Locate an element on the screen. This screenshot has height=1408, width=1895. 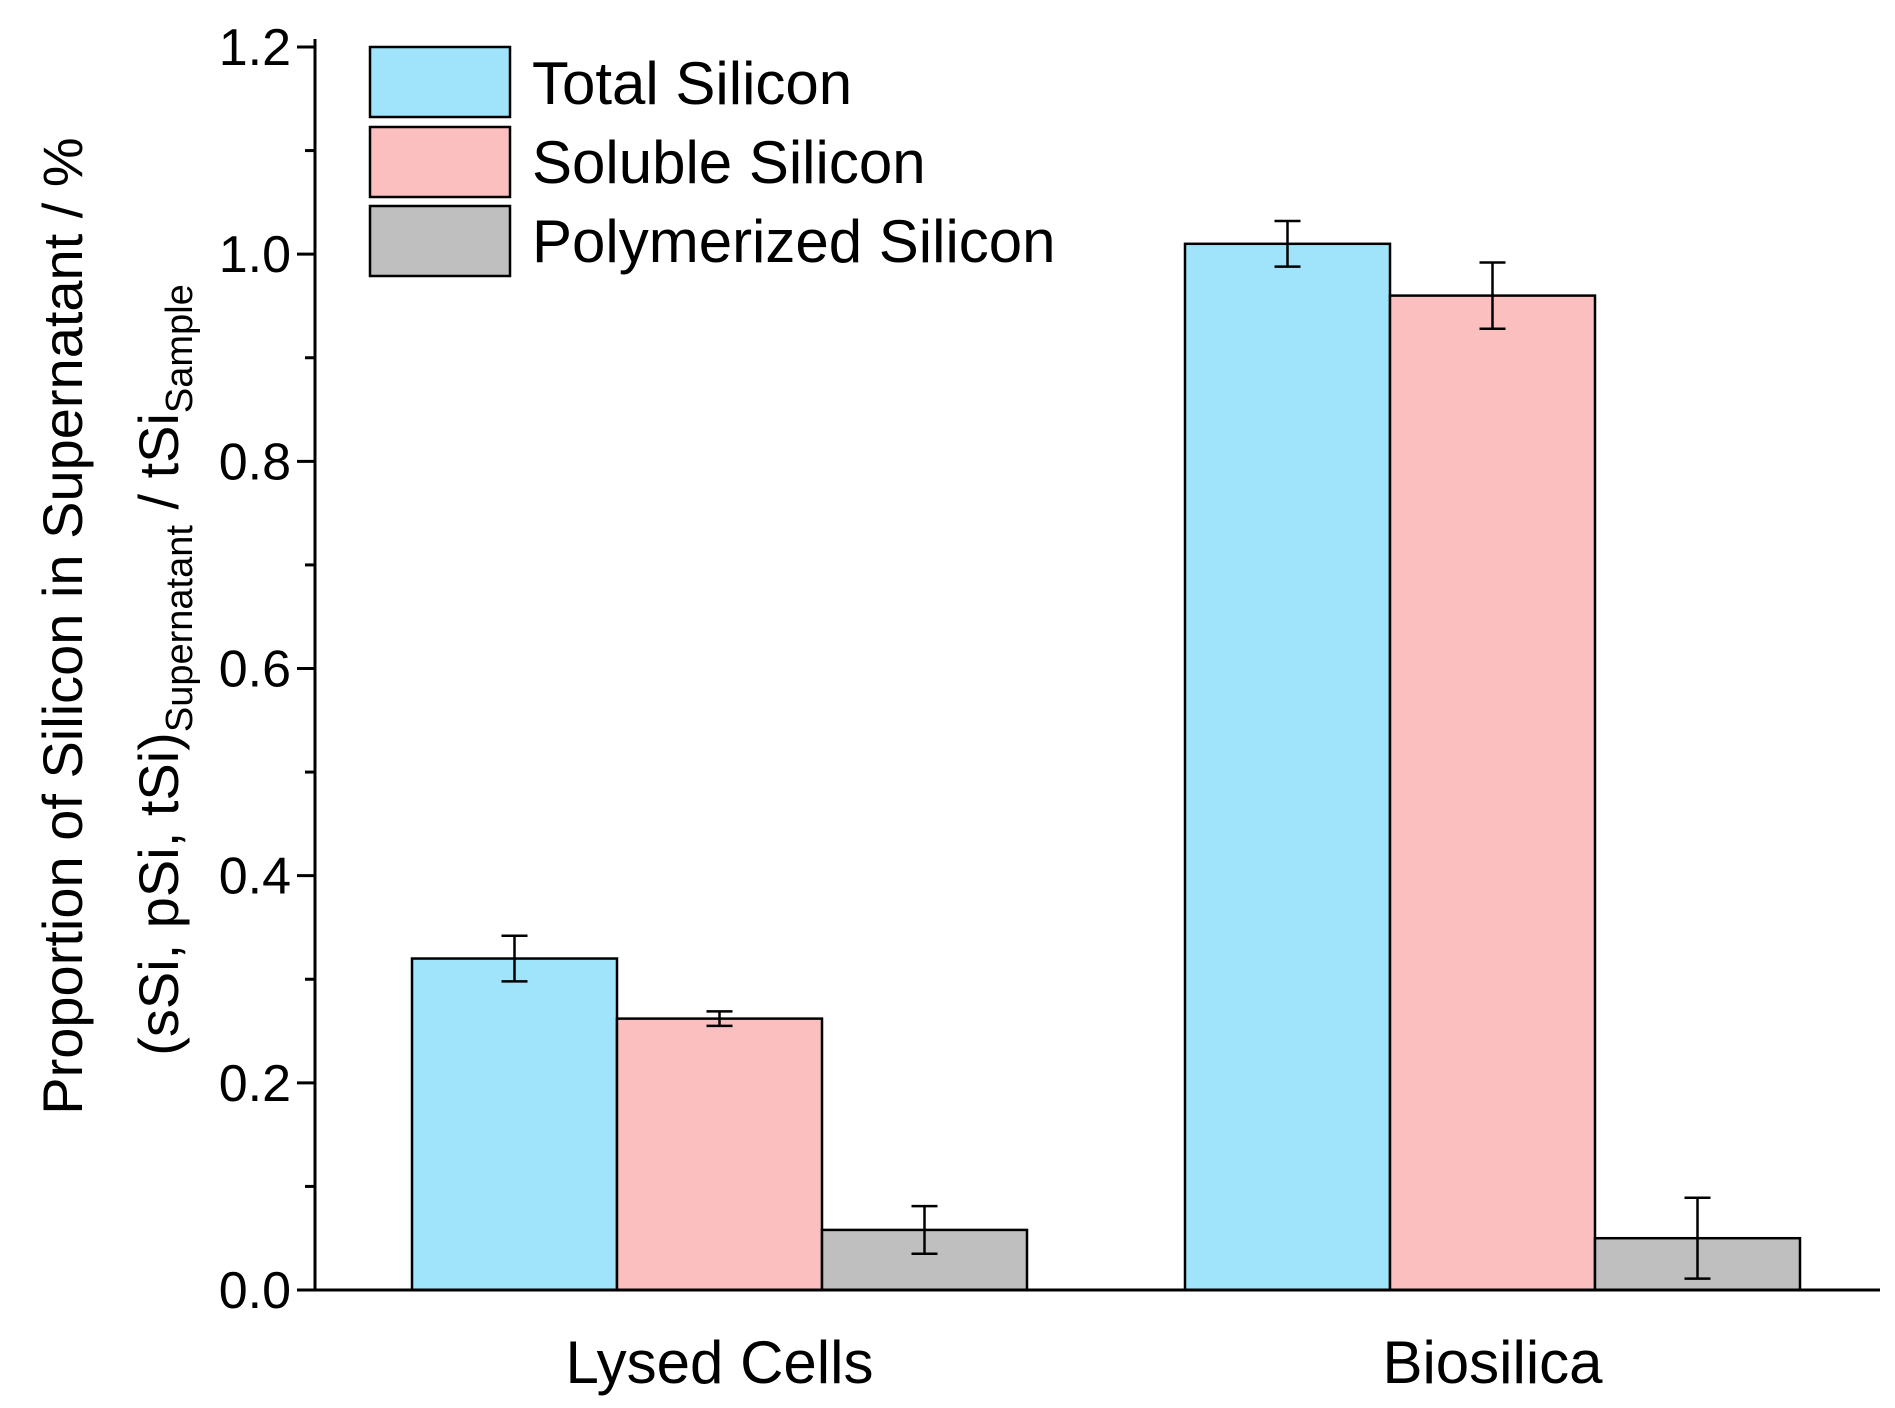
y-tick-label: 0.8 is located at coordinates (255, 462).